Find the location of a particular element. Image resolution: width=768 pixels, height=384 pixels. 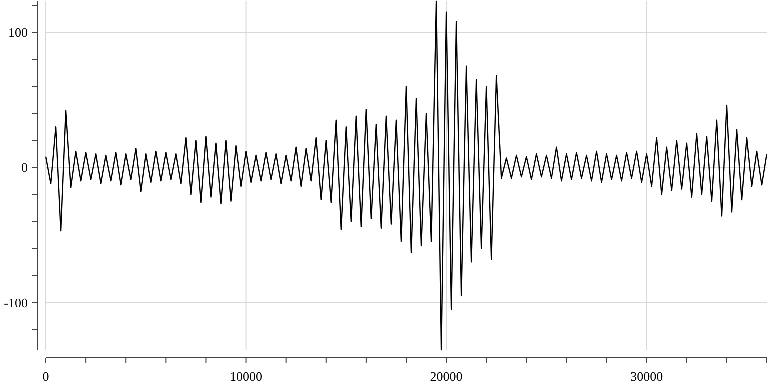

x-tick-label: 20000 is located at coordinates (446, 376).